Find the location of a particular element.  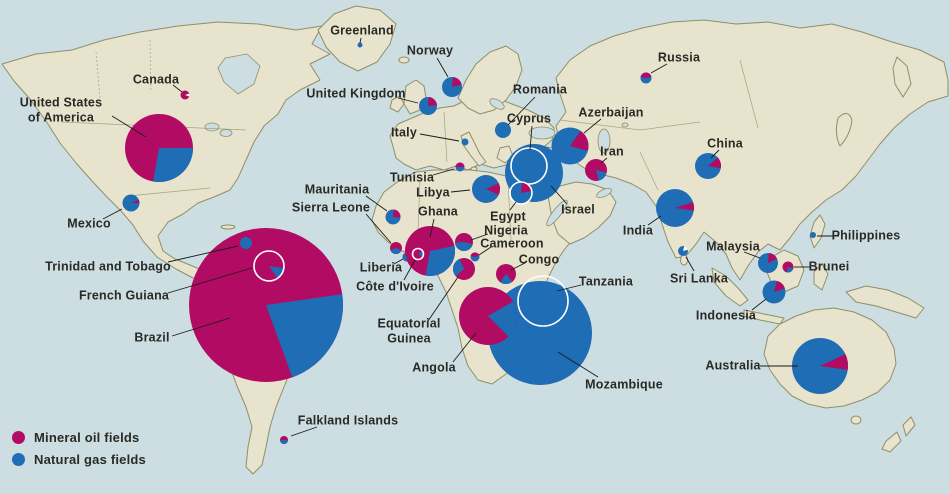

land-sri-lanka is located at coordinates (684, 260).